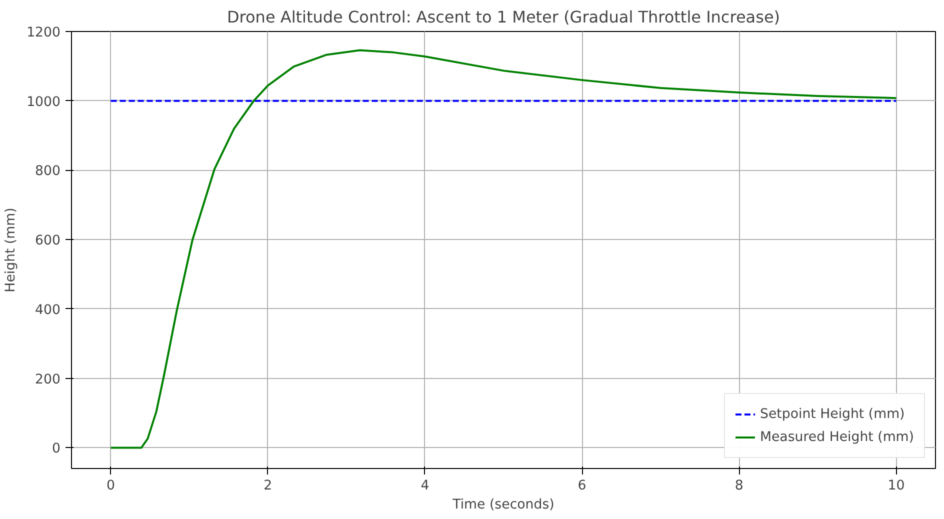 This screenshot has width=944, height=519. What do you see at coordinates (503, 505) in the screenshot?
I see `x-axis-title: Time (seconds)` at bounding box center [503, 505].